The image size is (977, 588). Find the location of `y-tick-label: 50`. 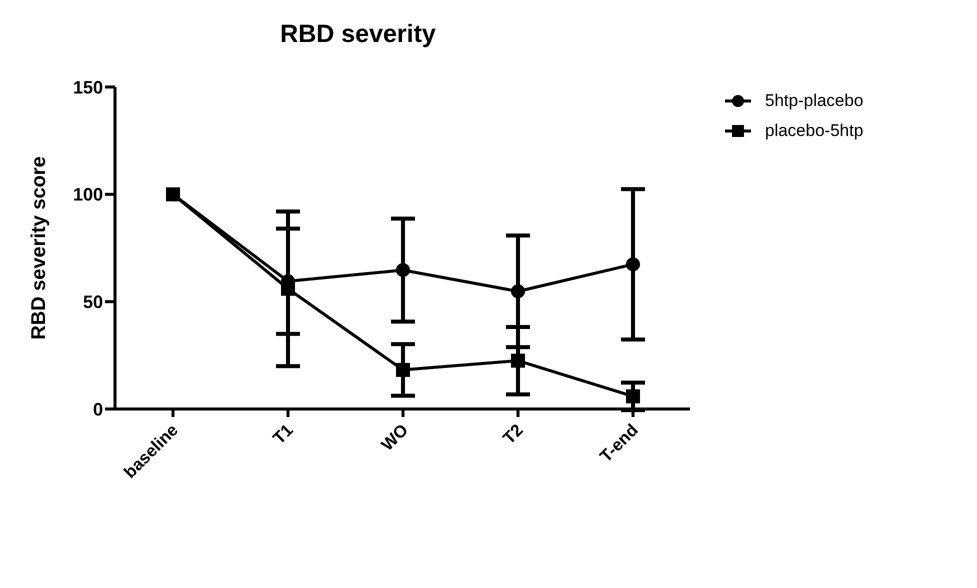

y-tick-label: 50 is located at coordinates (92, 302).